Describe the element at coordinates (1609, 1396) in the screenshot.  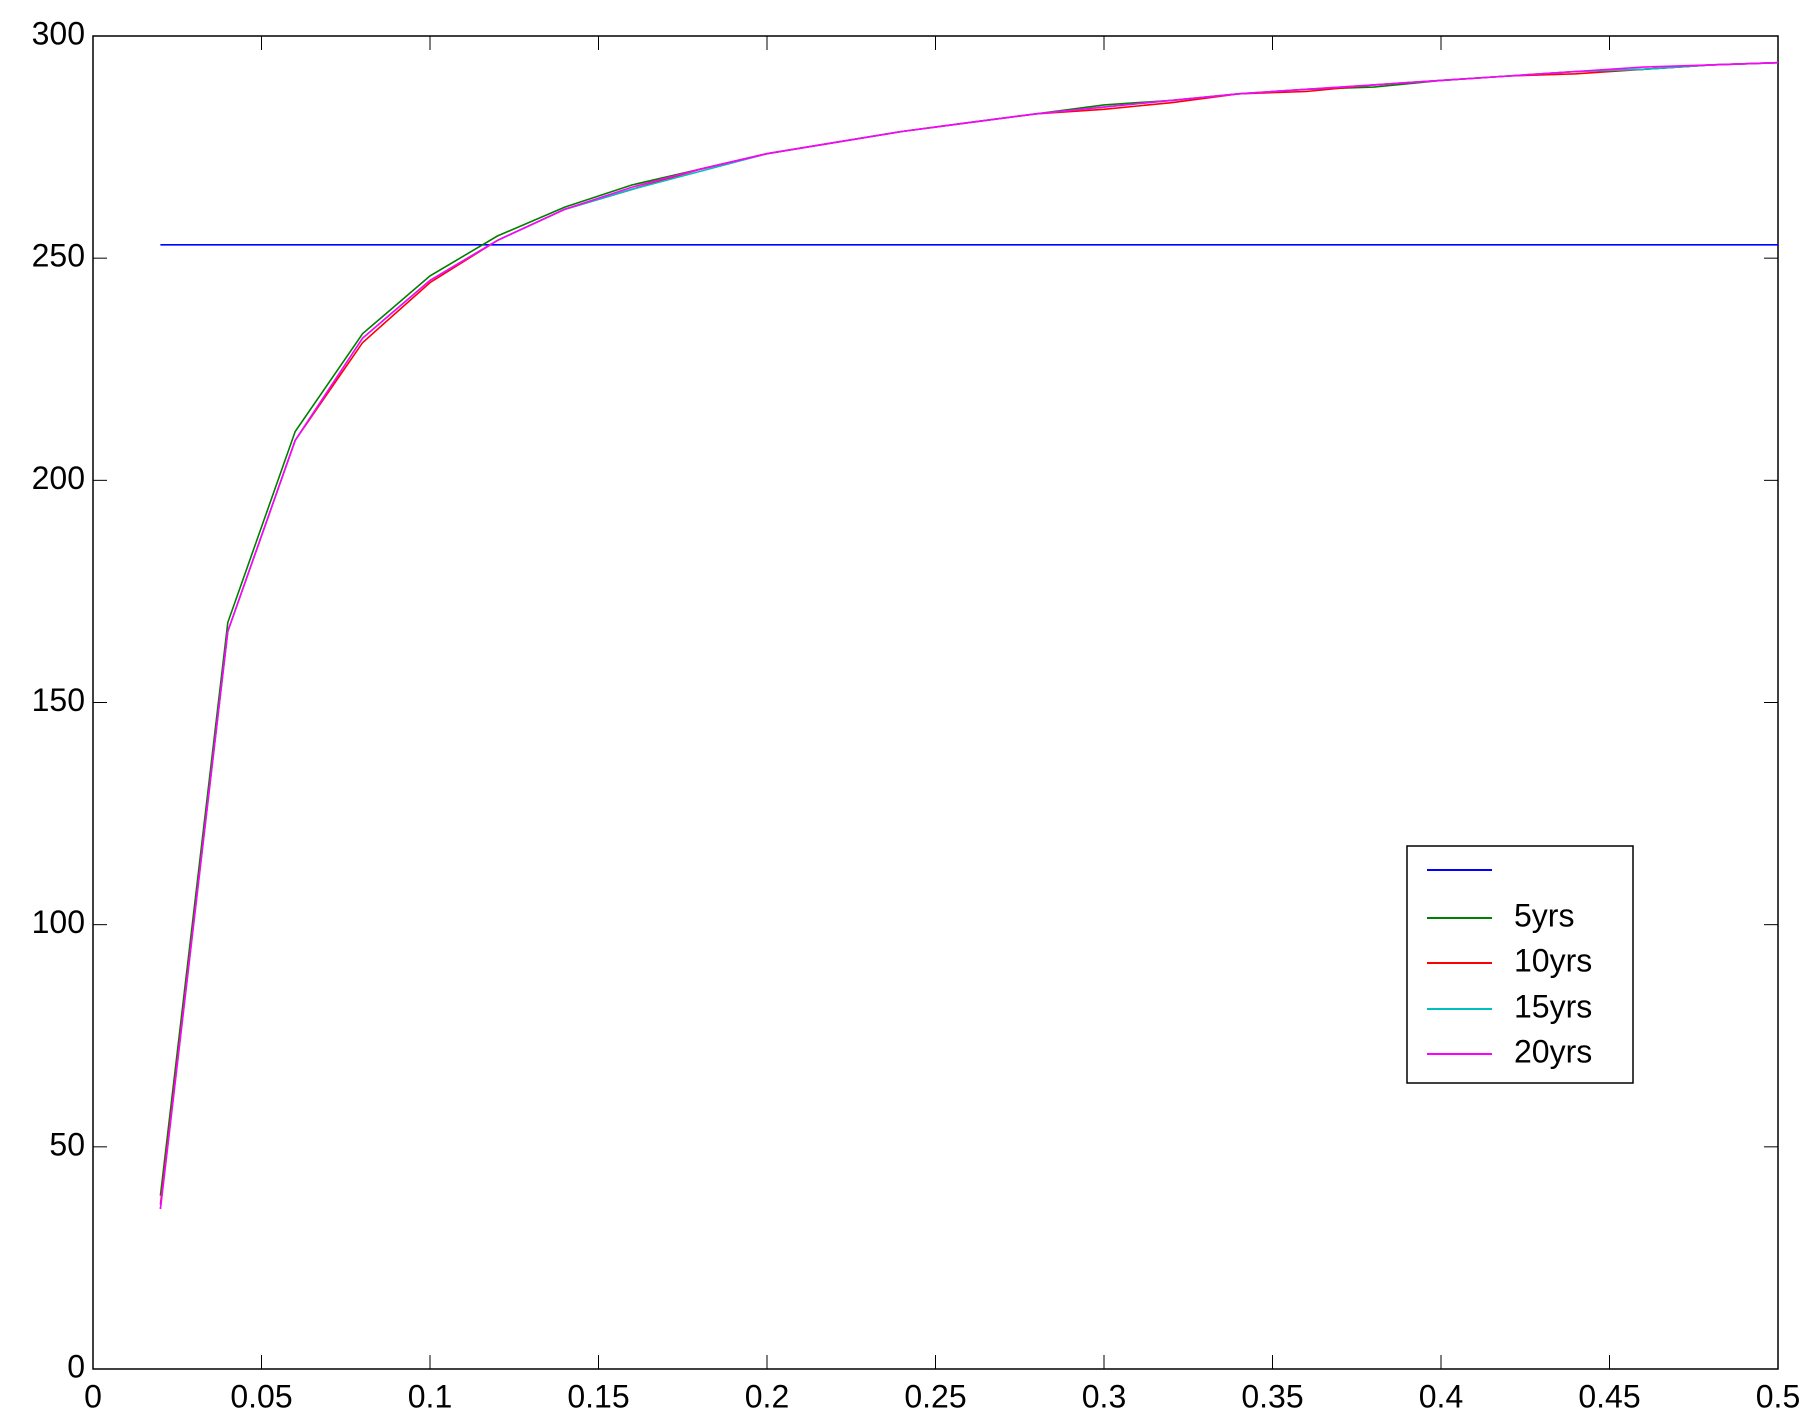
I see `x-tick-label: 0.45` at that location.